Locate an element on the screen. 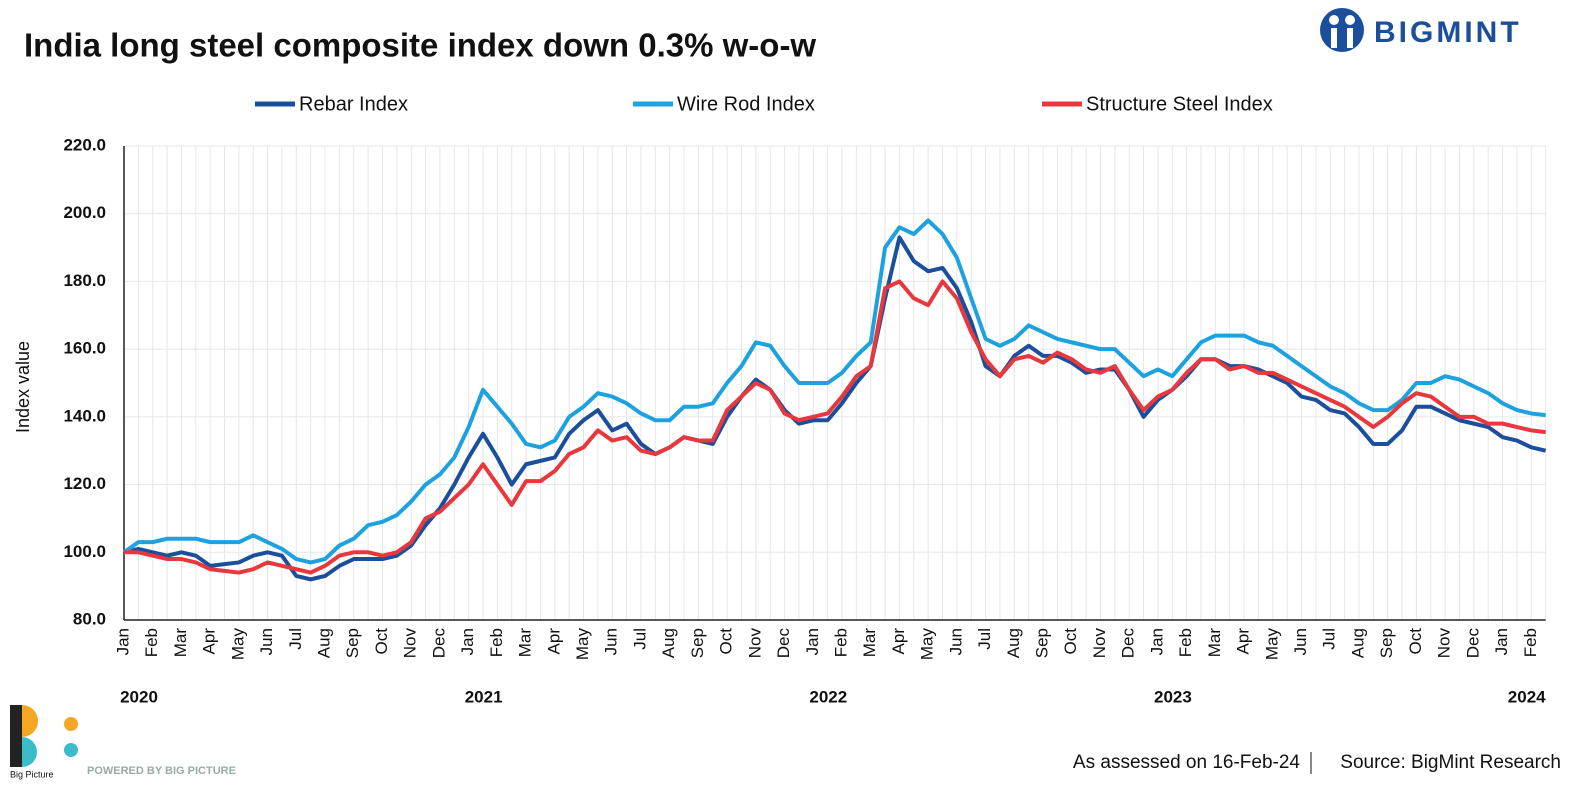  year-label: 2022 is located at coordinates (828, 696).